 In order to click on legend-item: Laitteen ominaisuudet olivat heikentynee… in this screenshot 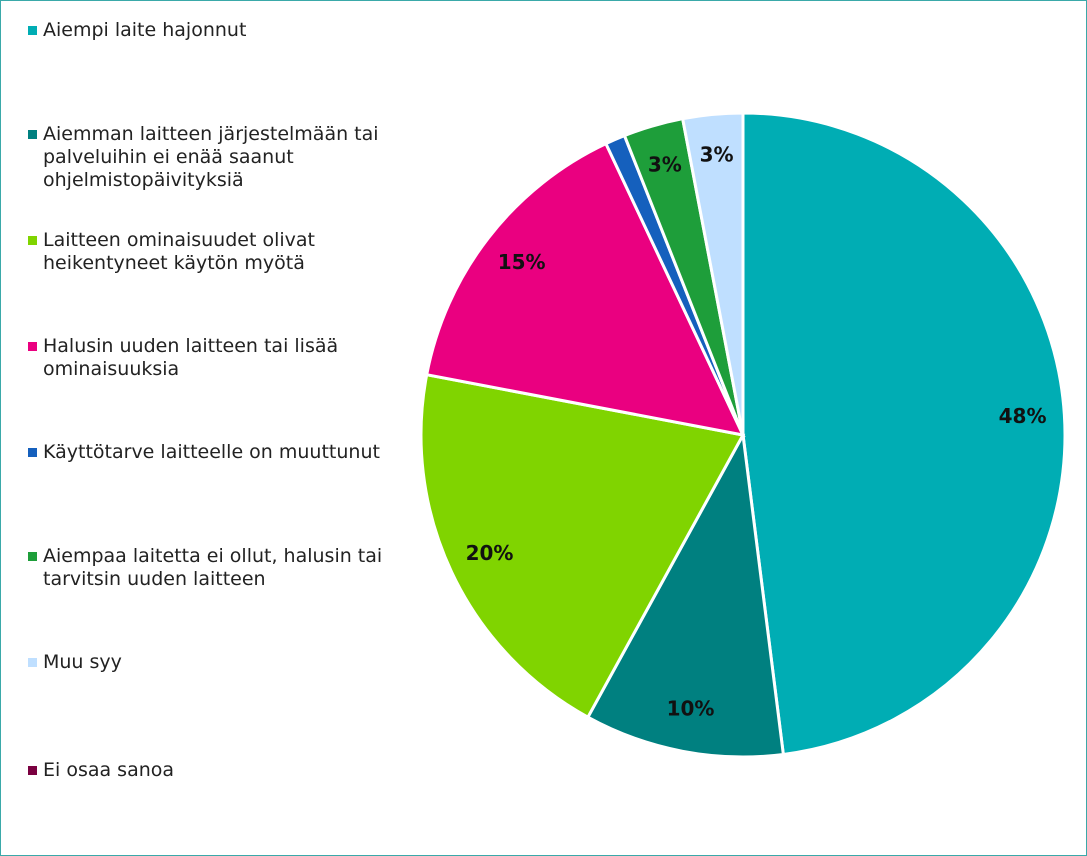, I will do `click(205, 252)`.